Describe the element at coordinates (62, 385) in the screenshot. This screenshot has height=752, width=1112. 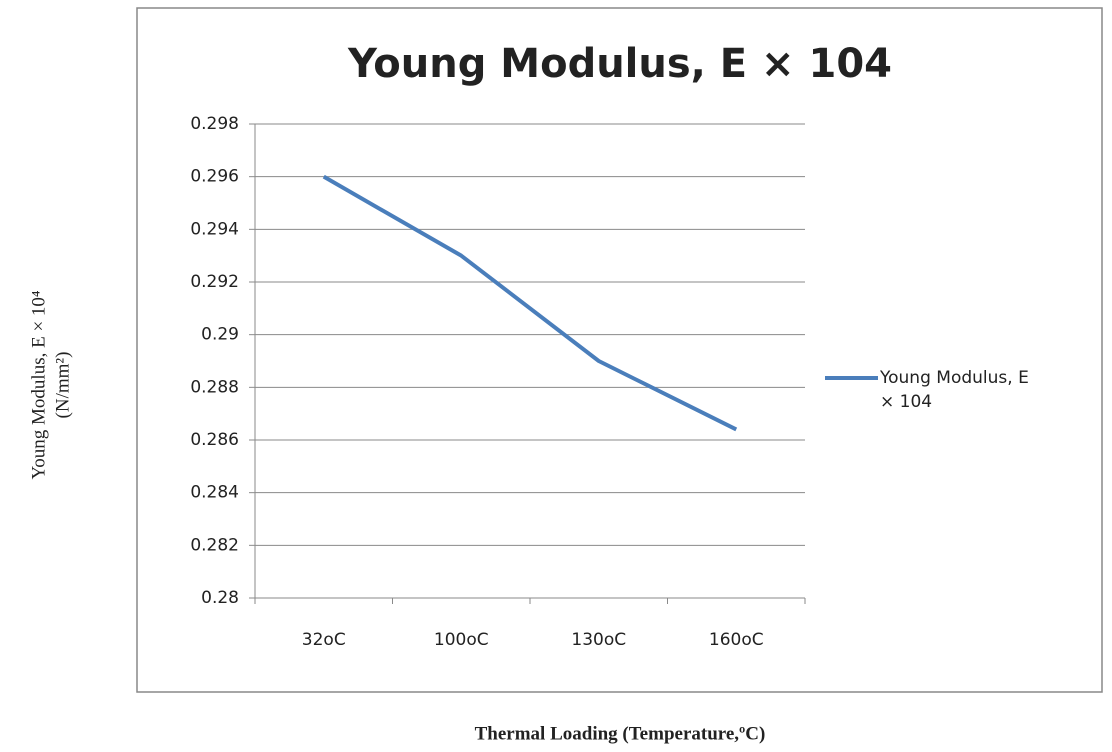
I see `y-axis-label: (N/mm²)` at that location.